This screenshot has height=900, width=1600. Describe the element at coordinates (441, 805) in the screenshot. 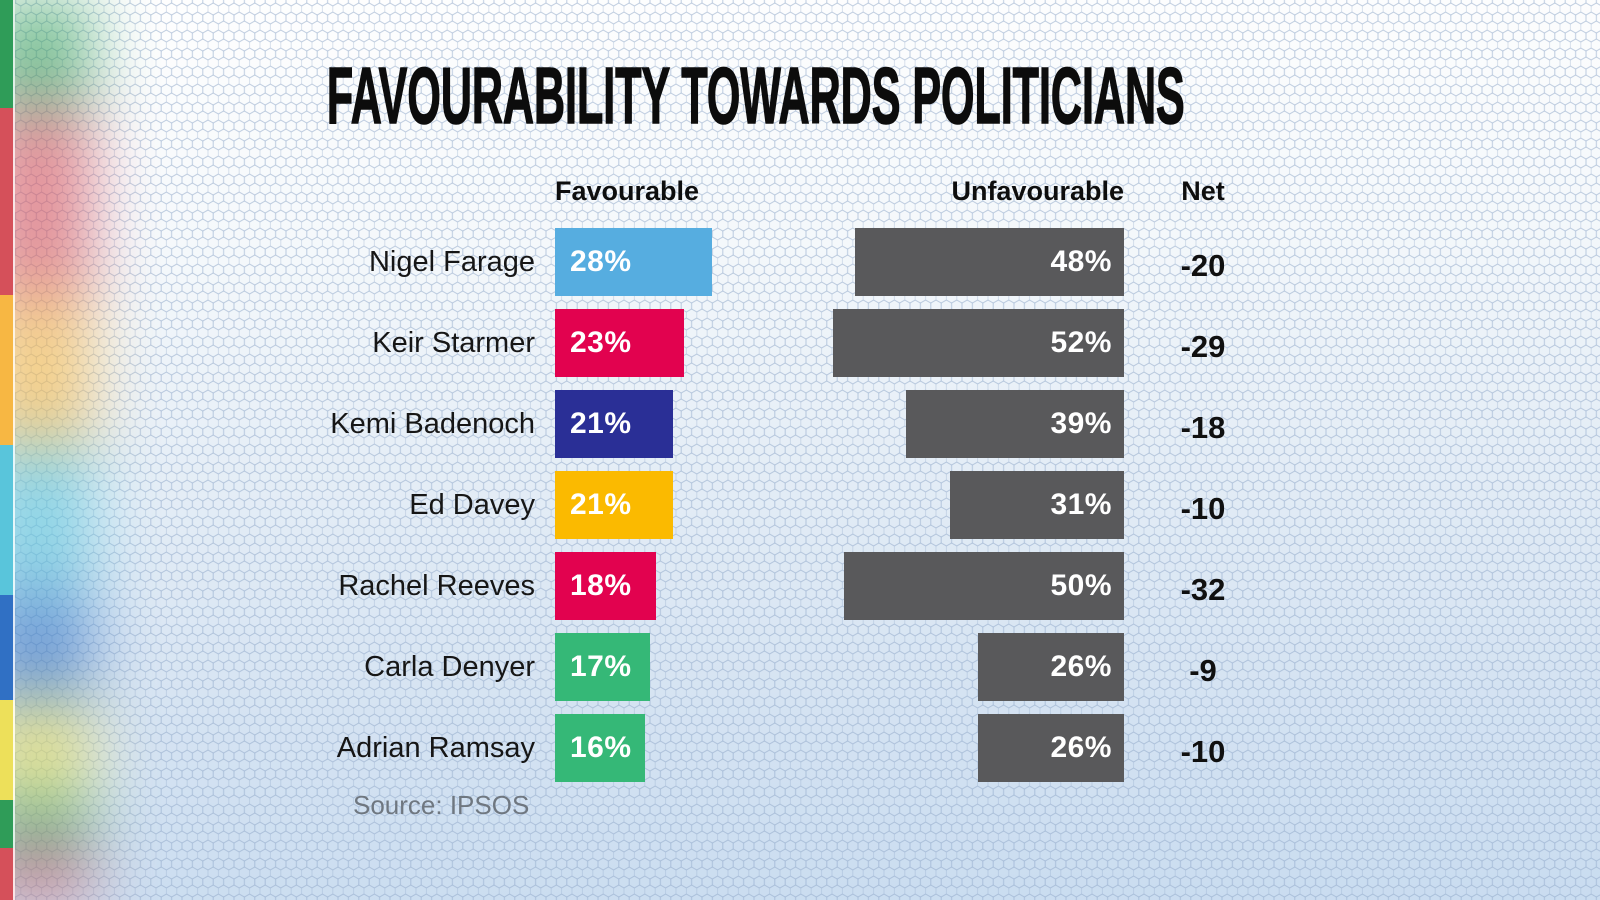

I see `source-attribution: Source: IPSOS` at that location.